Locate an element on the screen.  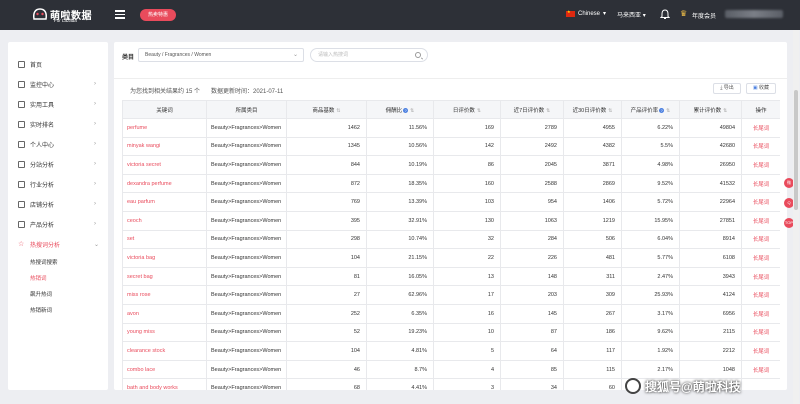
column-header: 佣酬比? ⇅ is located at coordinates (400, 109).